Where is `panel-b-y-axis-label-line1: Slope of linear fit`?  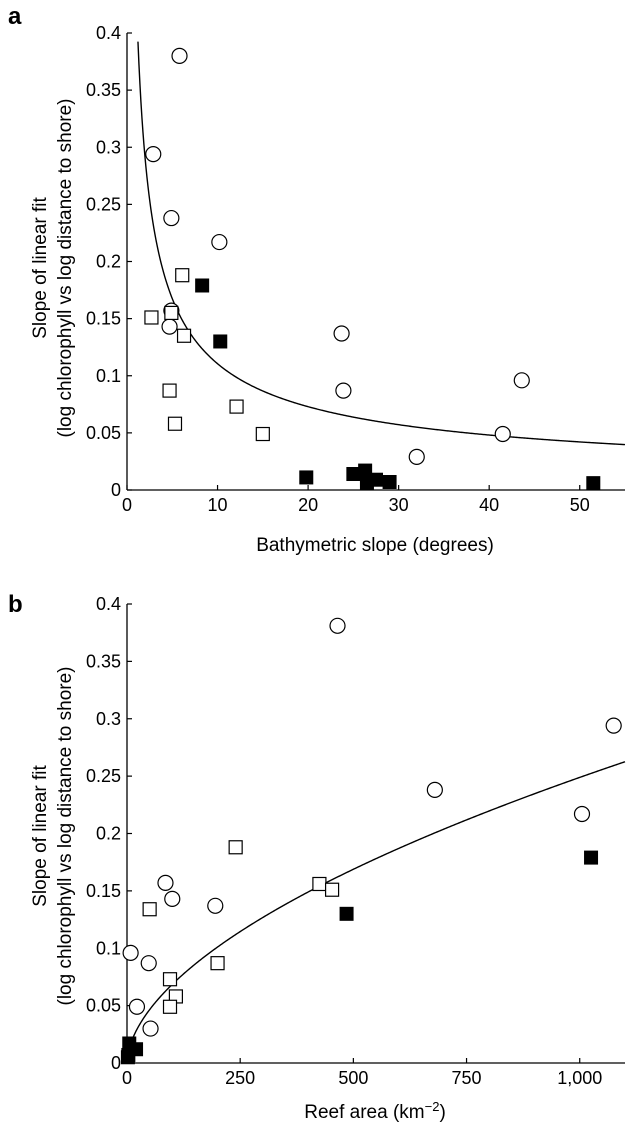
panel-b-y-axis-label-line1: Slope of linear fit is located at coordinates (40, 836).